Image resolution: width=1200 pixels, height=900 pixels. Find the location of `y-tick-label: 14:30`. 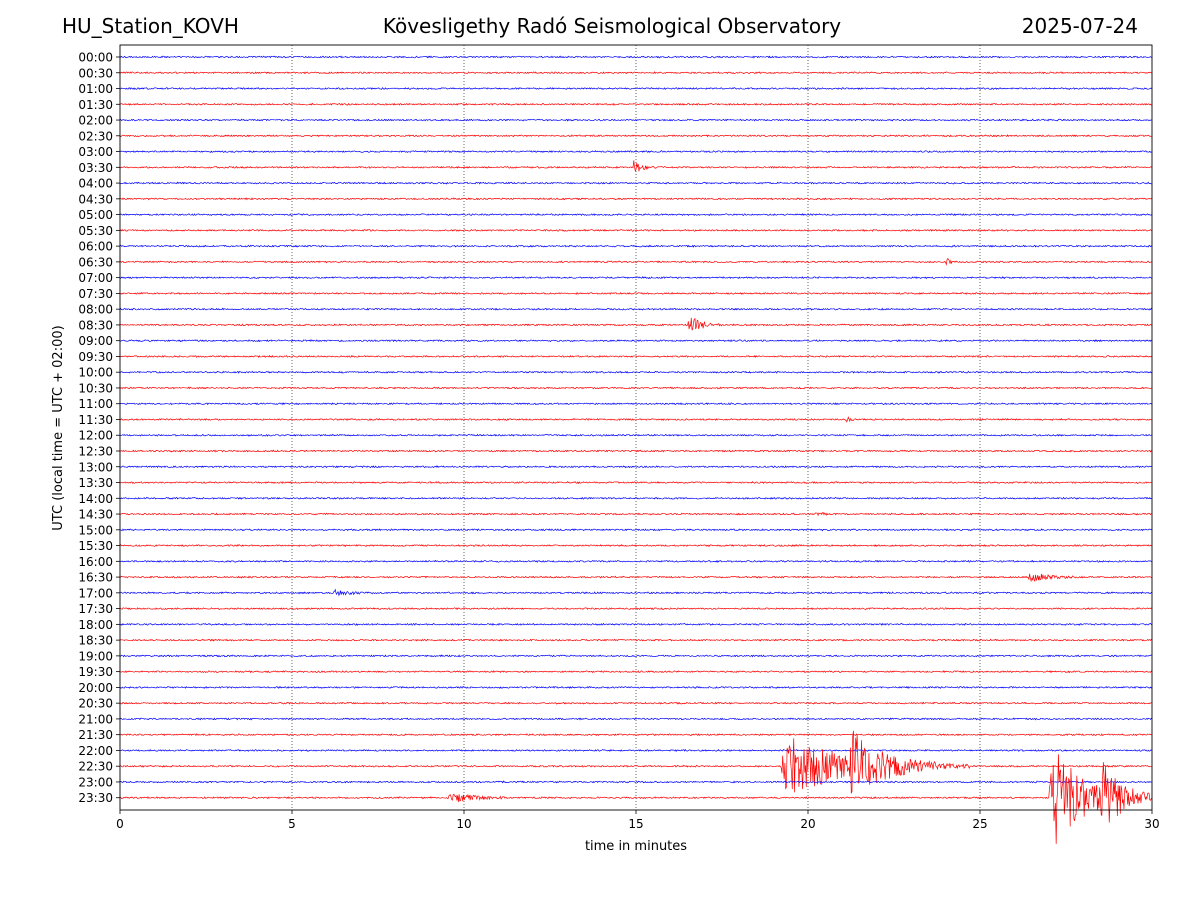

y-tick-label: 14:30 is located at coordinates (95, 515).